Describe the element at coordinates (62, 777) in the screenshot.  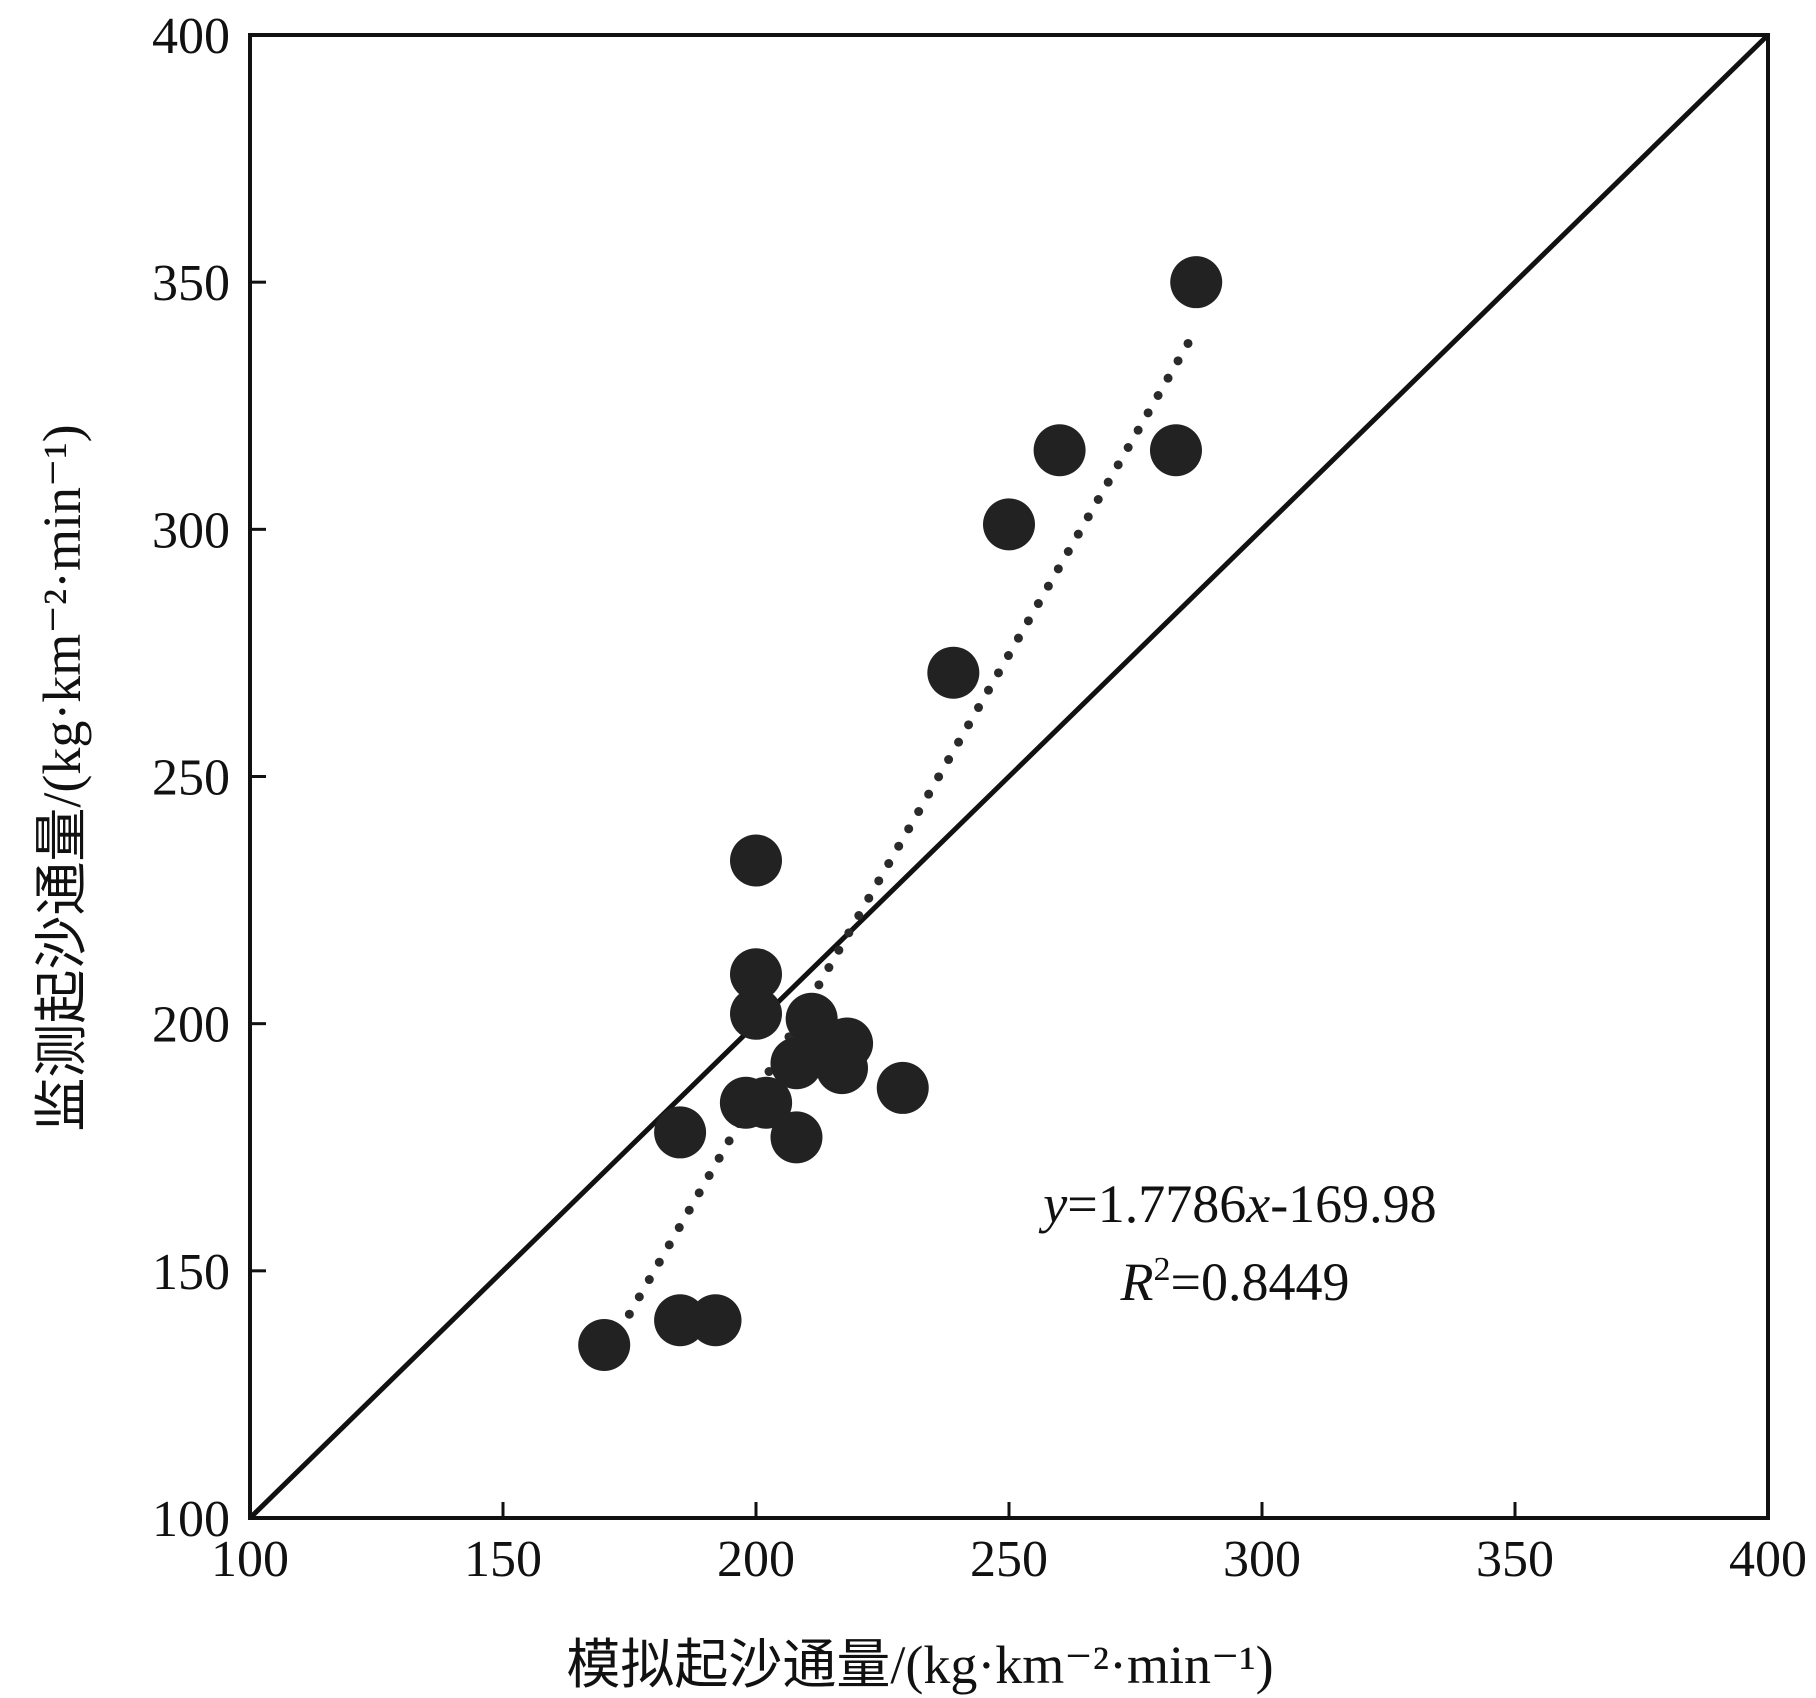
I see `y-axis-title: 监测起沙通量/(kg·km⁻²·min⁻¹)` at that location.